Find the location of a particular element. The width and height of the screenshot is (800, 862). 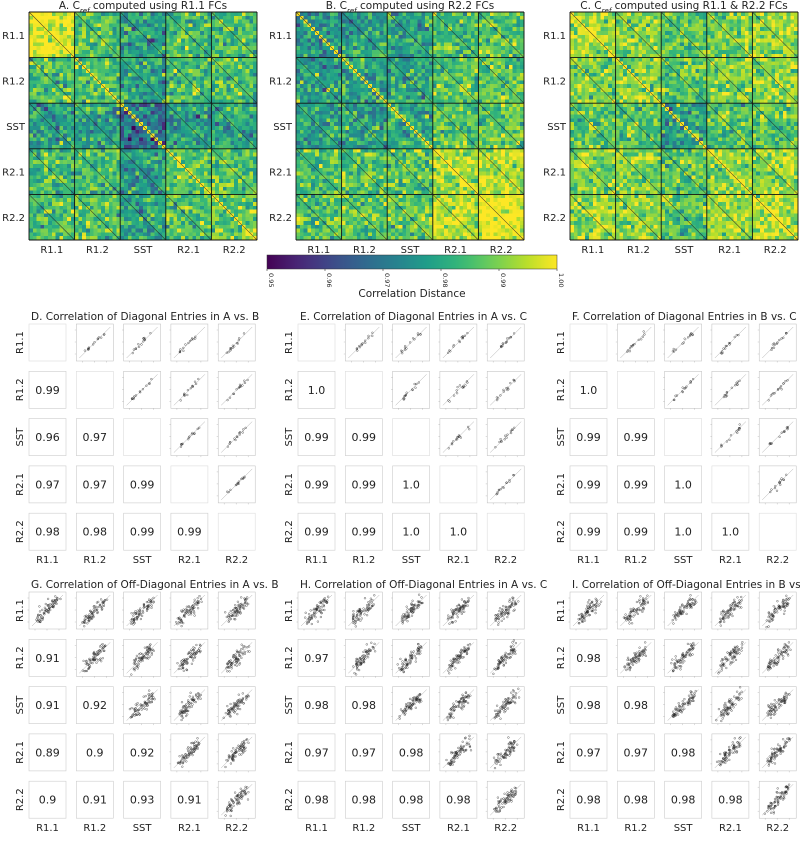

heatmap-title-subscript: ref is located at coordinates (85, 11).